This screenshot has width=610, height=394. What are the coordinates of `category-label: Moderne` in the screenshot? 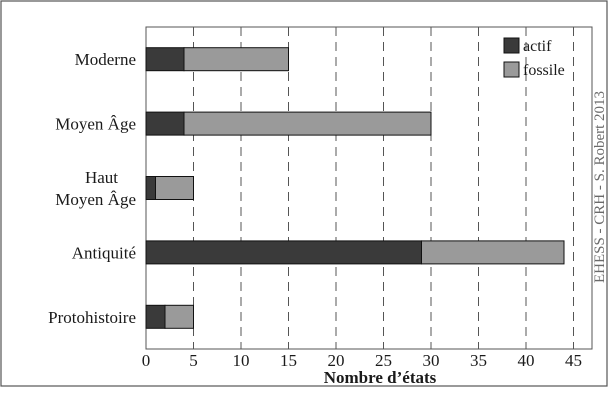 It's located at (105, 59).